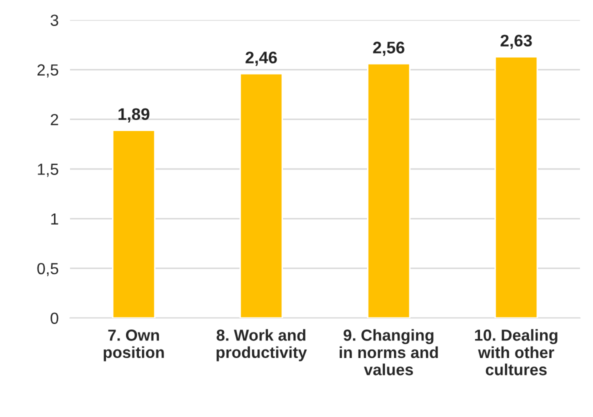  I want to click on y-tick-label: 3, so click(54, 20).